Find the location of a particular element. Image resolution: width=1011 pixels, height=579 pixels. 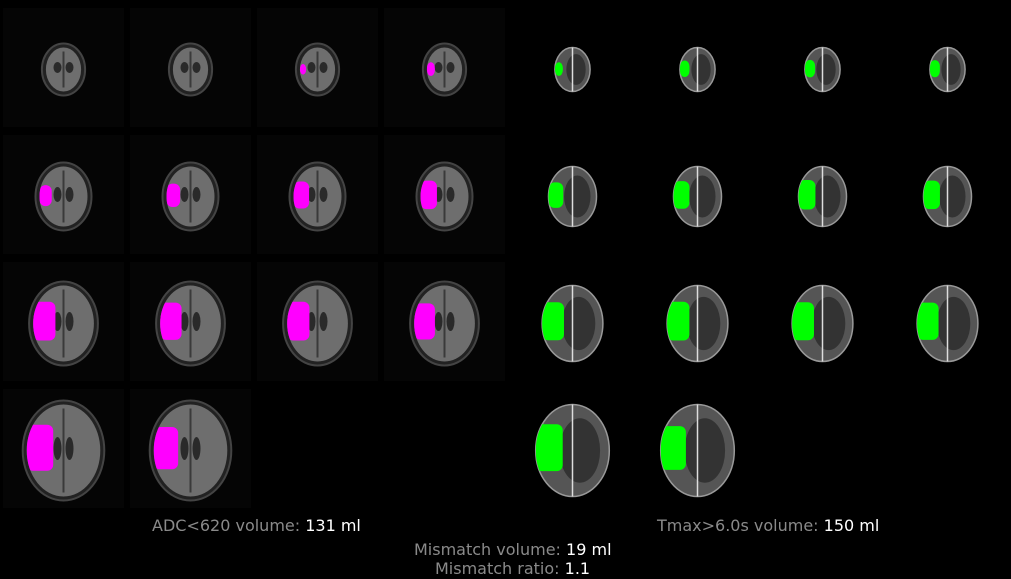

adc-volume-label: ADC<620 volume: is located at coordinates (229, 525).